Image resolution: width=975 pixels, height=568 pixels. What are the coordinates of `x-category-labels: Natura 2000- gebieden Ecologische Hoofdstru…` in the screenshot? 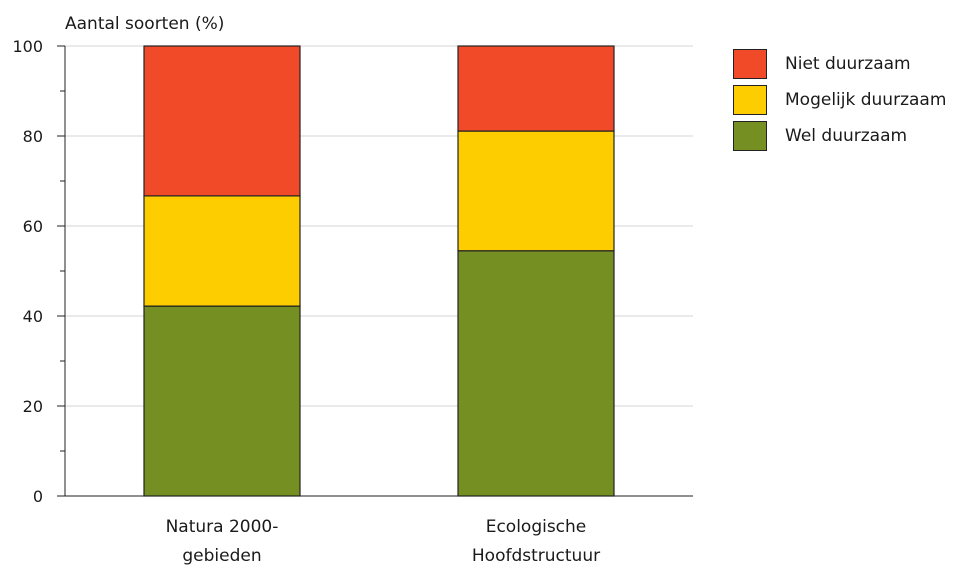 It's located at (383, 541).